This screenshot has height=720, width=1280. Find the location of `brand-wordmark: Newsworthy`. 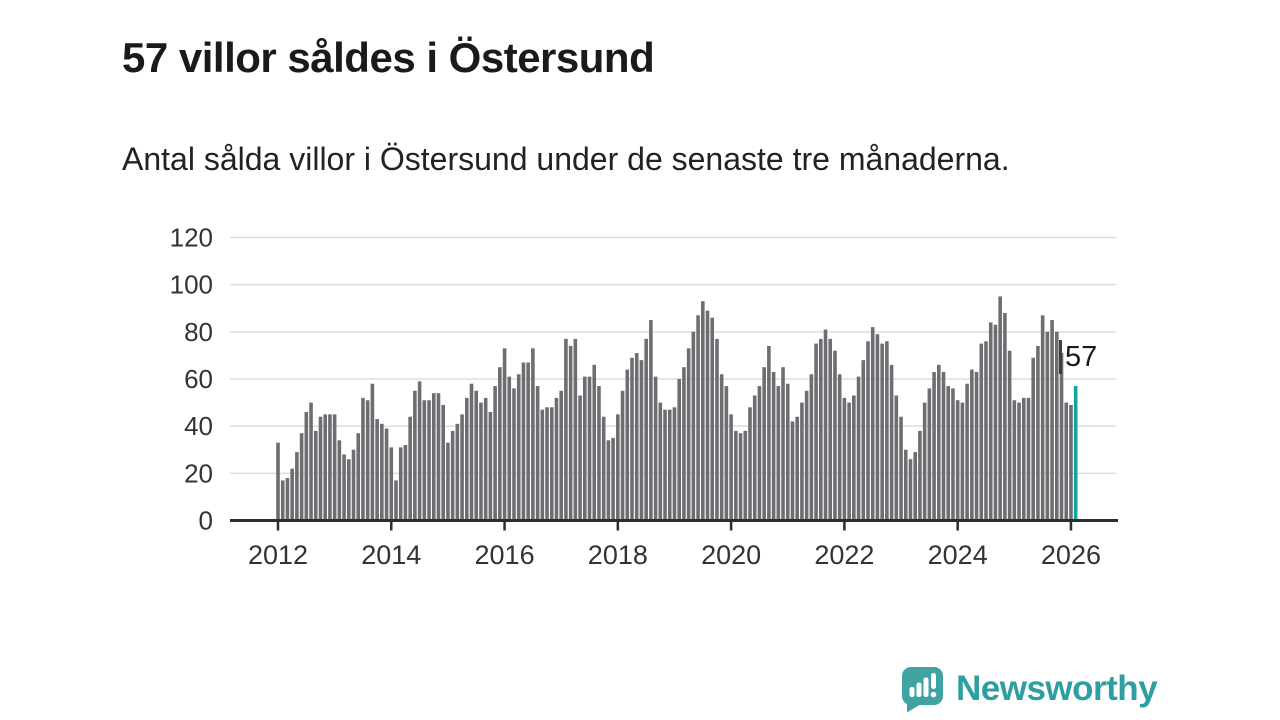

brand-wordmark: Newsworthy is located at coordinates (1057, 688).